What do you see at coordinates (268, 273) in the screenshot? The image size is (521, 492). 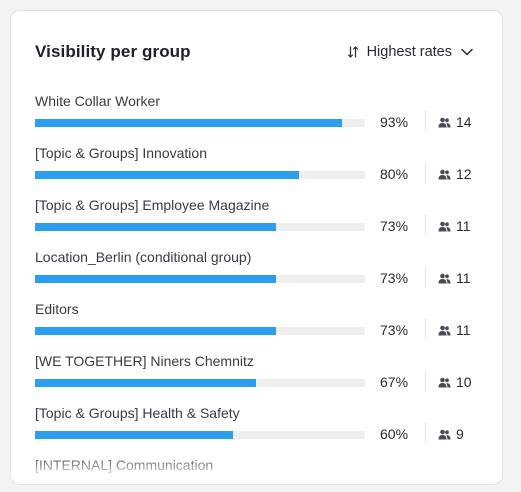 I see `group-row: Location_Berlin (conditional group) 73% 11` at bounding box center [268, 273].